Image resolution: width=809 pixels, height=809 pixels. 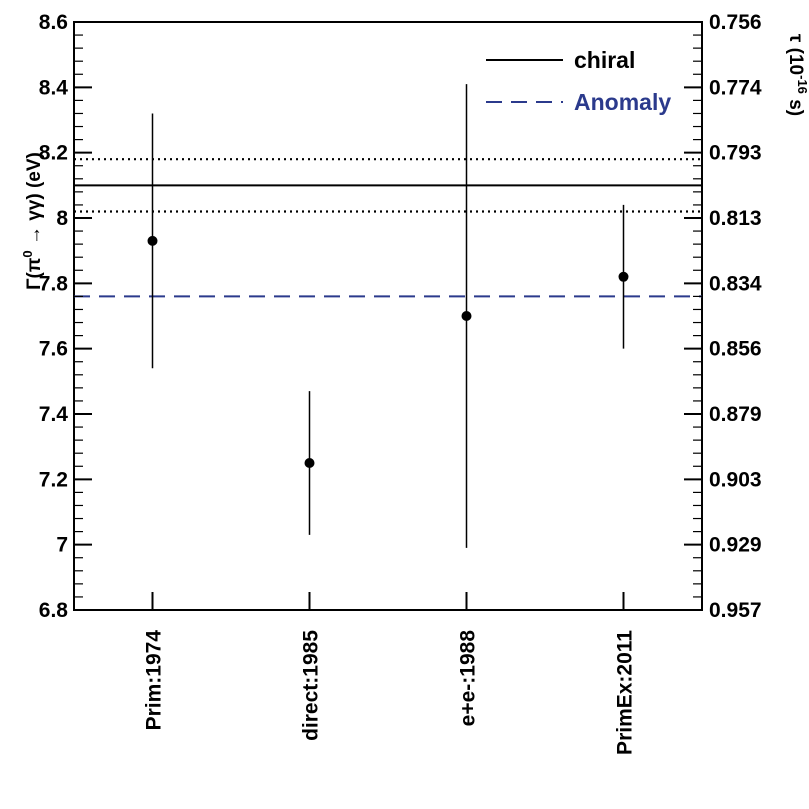 I want to click on y-axis-title-right-sup: -16, so click(x=802, y=84).